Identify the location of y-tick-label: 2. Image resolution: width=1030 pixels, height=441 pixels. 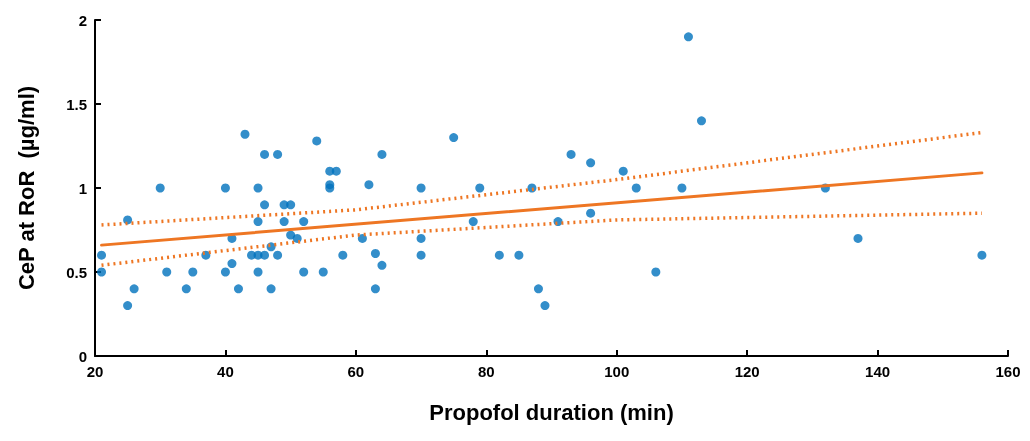
(82, 20).